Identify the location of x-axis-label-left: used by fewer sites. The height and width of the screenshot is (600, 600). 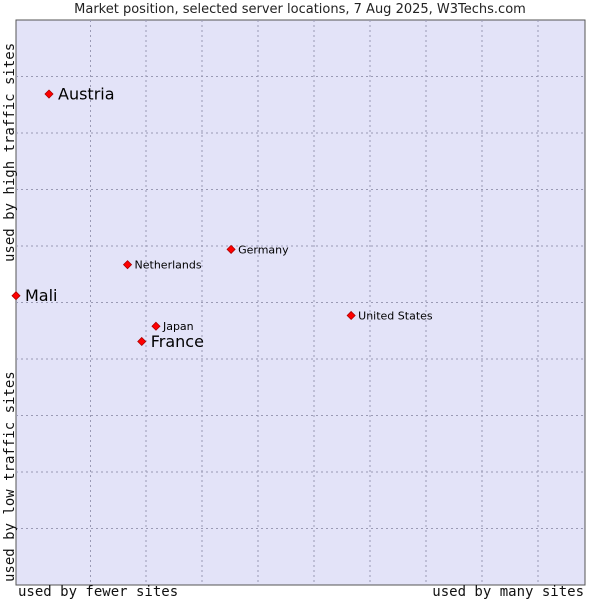
(98, 592).